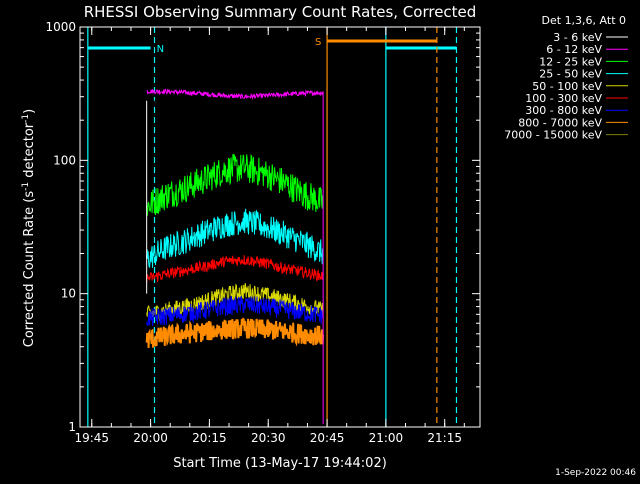 The width and height of the screenshot is (640, 484). I want to click on y-axis-label-sup2: -1, so click(26, 118).